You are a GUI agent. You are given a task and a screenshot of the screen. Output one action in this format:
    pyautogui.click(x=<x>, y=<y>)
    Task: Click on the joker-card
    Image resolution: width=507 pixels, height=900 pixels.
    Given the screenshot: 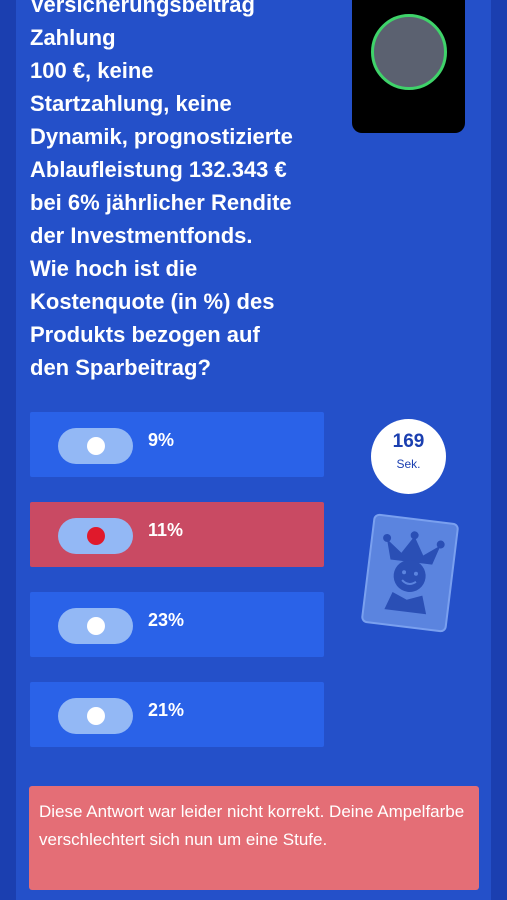 What is the action you would take?
    pyautogui.click(x=410, y=573)
    